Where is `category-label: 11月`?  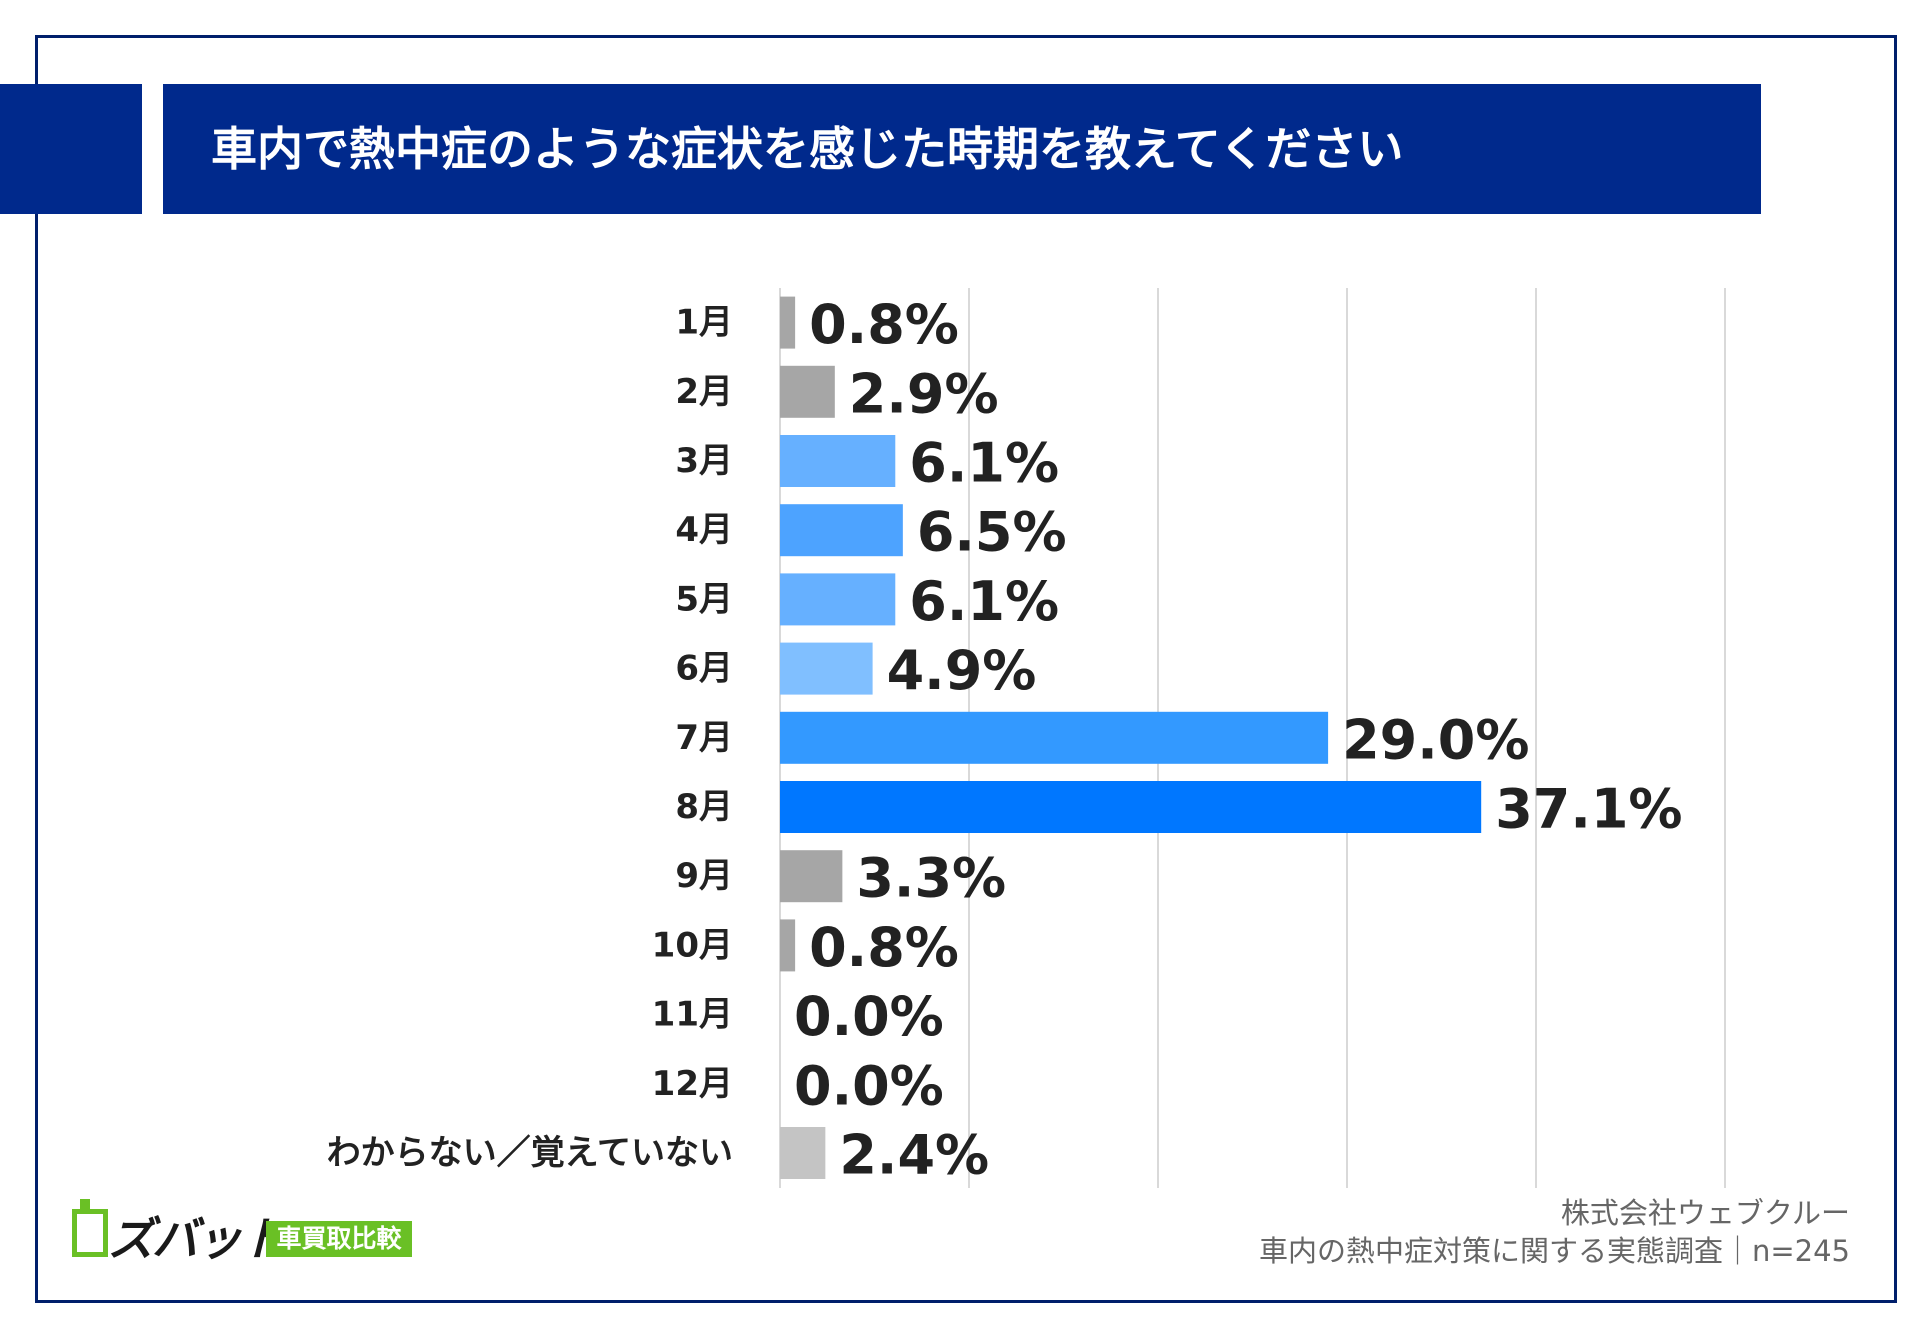
category-label: 11月 is located at coordinates (692, 1015).